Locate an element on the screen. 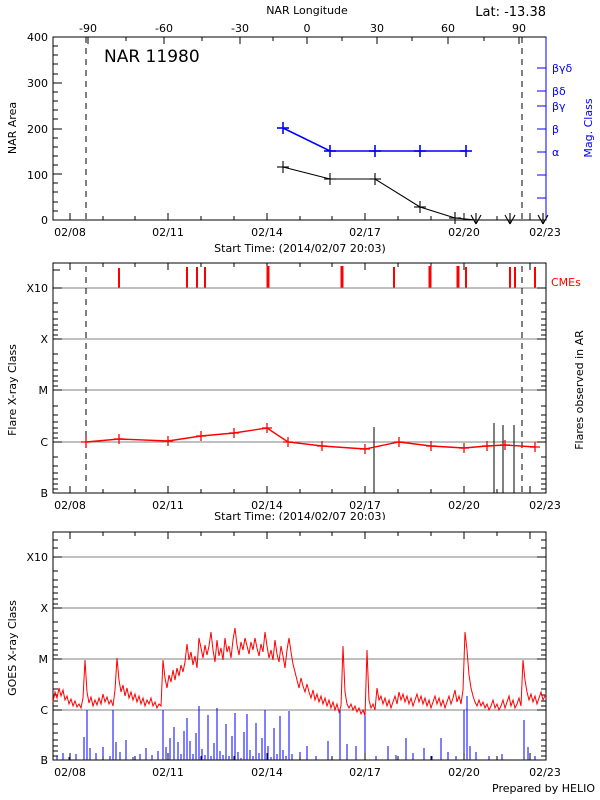  flares-in-ar-bars is located at coordinates (444, 458).